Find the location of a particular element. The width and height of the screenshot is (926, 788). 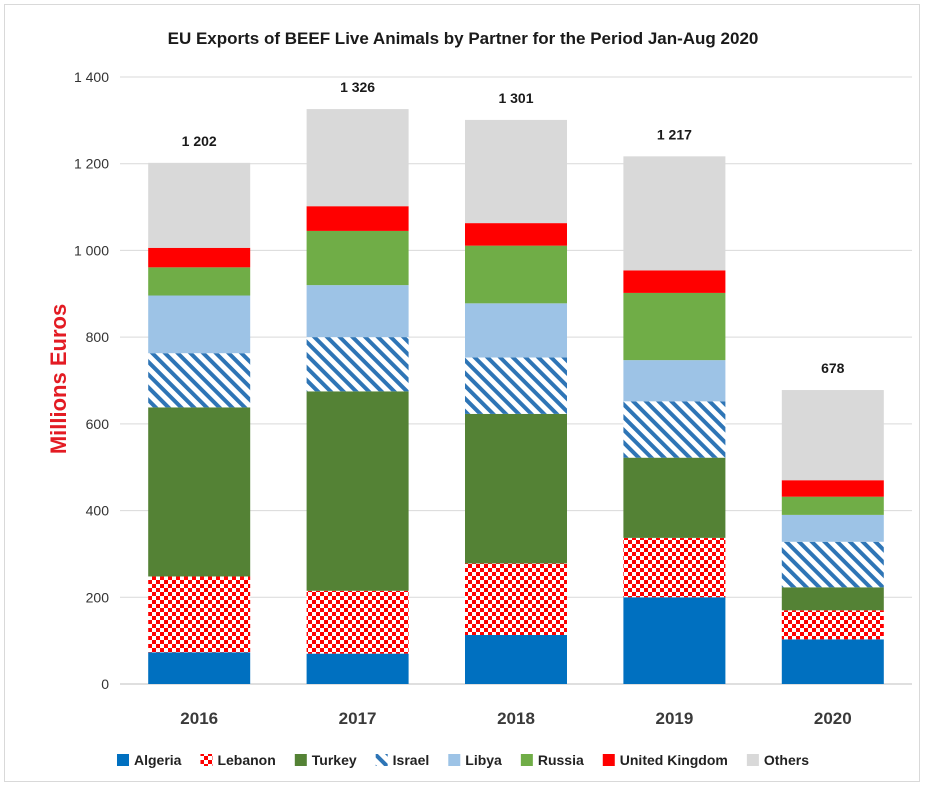

legend-label: United Kingdom is located at coordinates (674, 760).